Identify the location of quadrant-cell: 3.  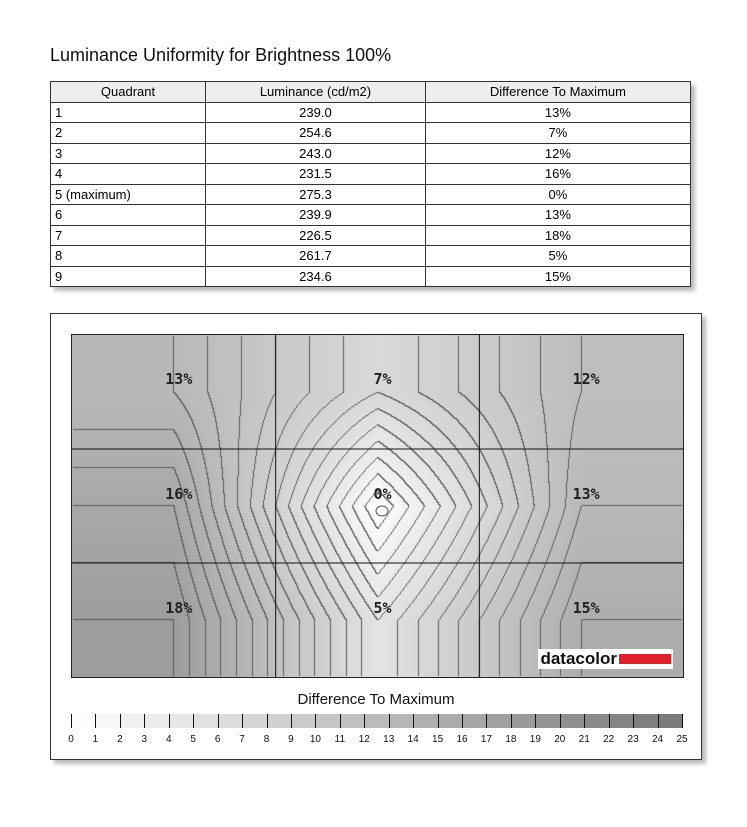
(128, 153).